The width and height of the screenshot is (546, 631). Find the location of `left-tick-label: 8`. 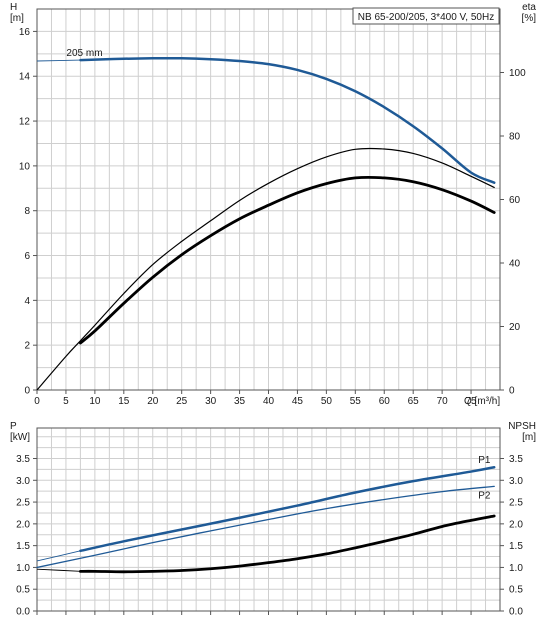

left-tick-label: 8 is located at coordinates (27, 211).